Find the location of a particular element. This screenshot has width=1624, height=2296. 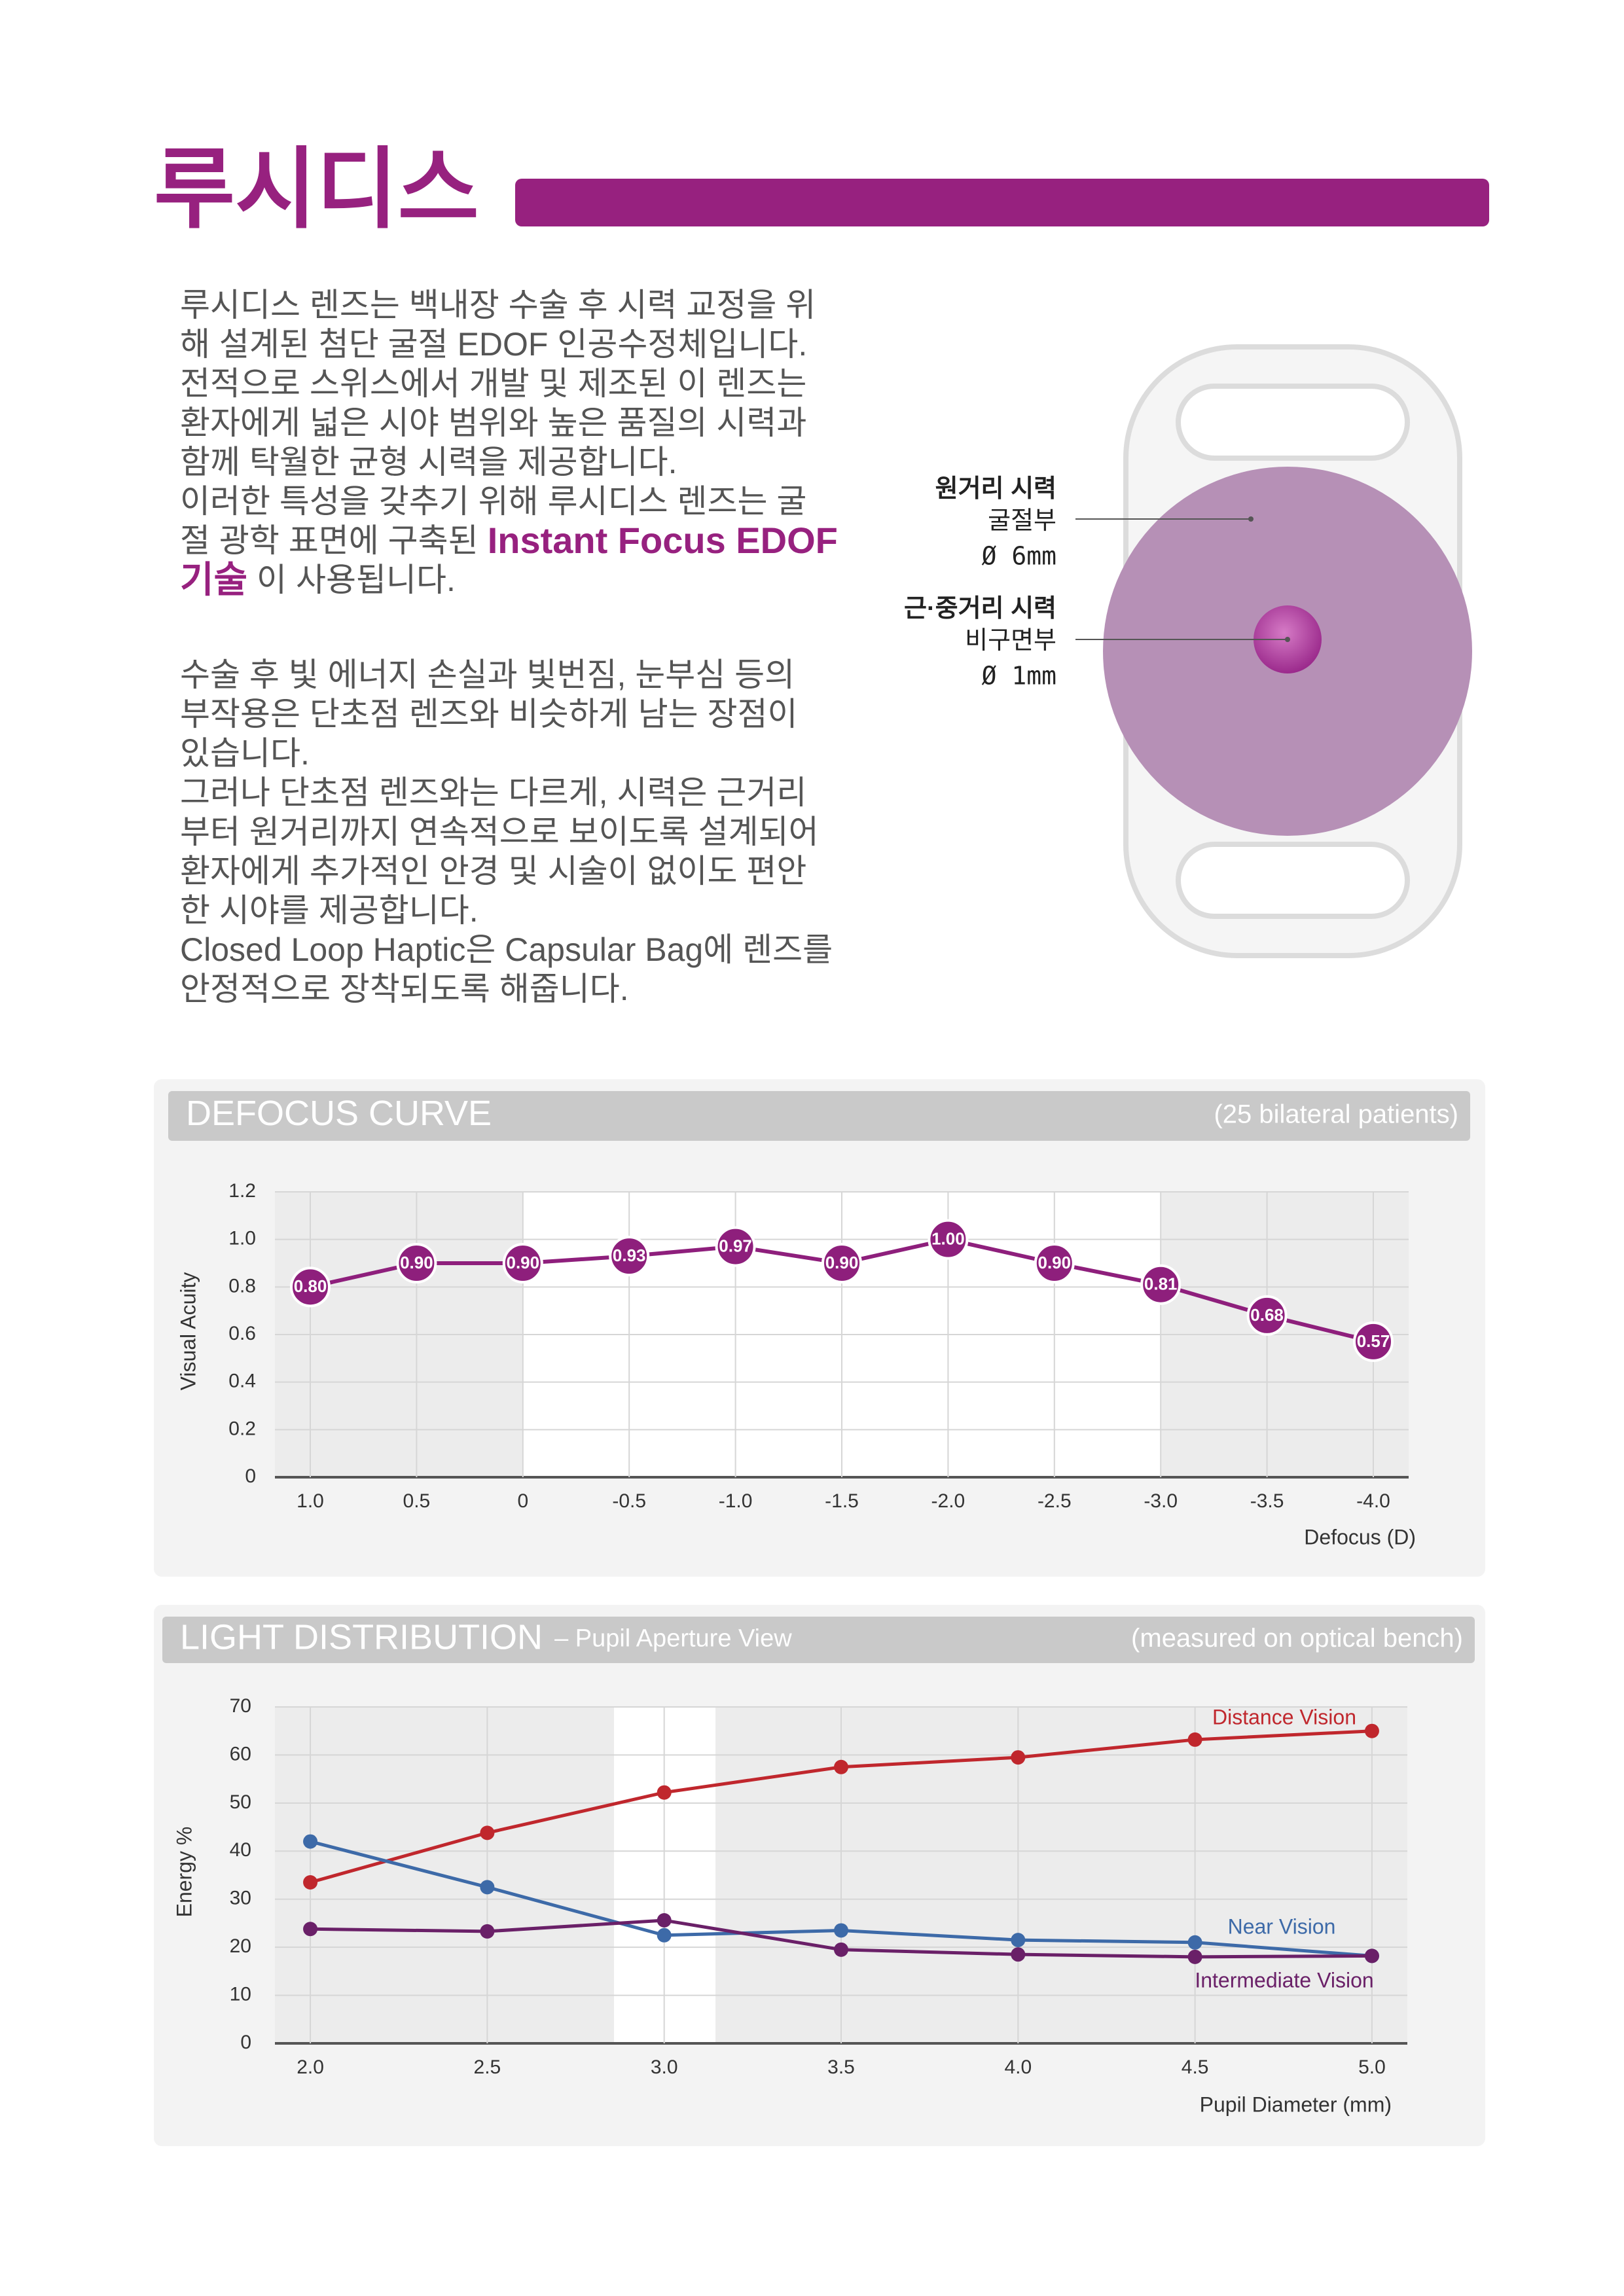

data-label: 0.80 is located at coordinates (310, 1286).